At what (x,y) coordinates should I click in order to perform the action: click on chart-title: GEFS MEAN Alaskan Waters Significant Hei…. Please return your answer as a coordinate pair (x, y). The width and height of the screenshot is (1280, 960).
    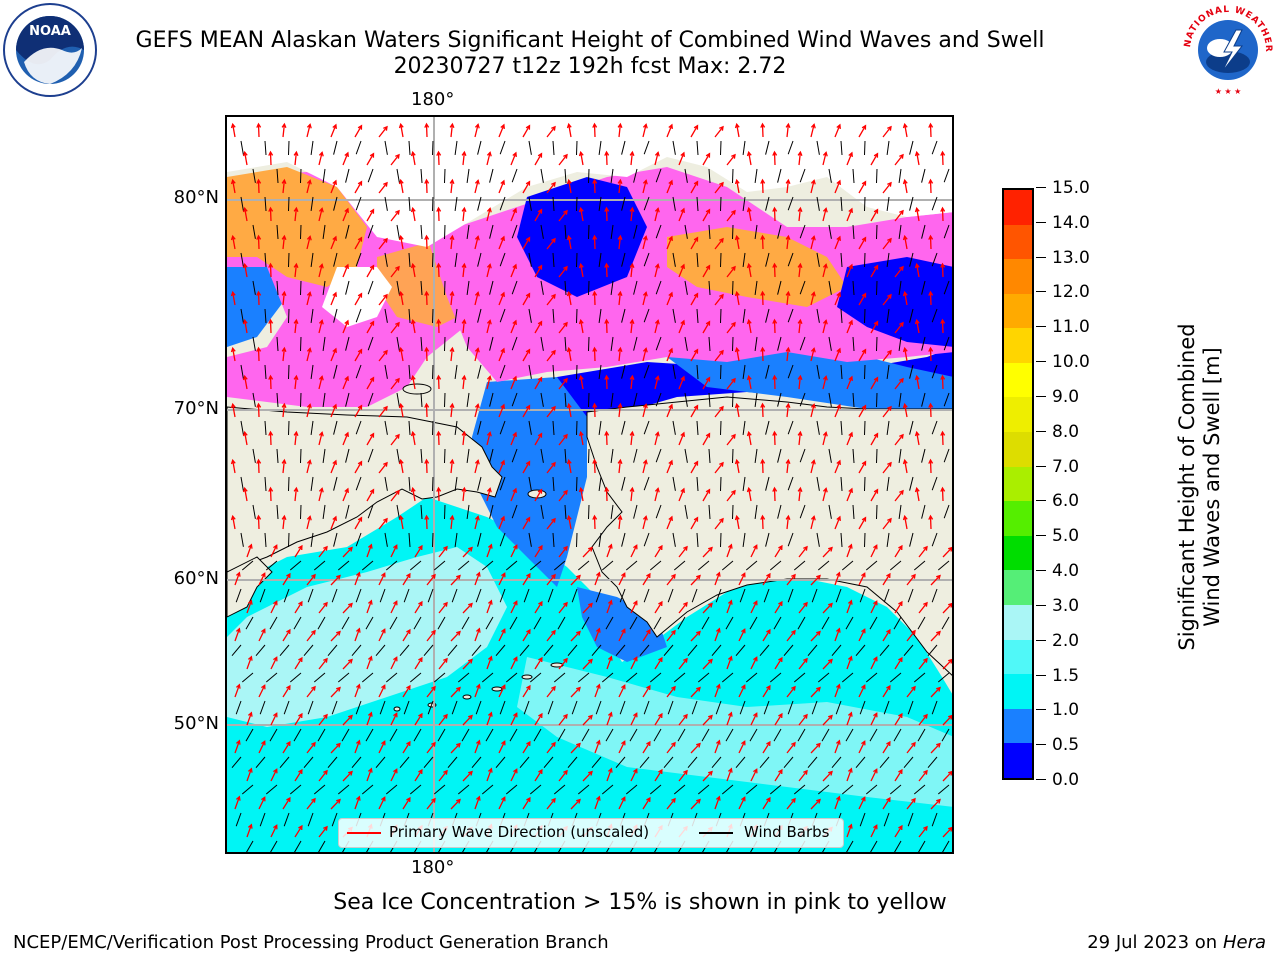
    Looking at the image, I should click on (590, 40).